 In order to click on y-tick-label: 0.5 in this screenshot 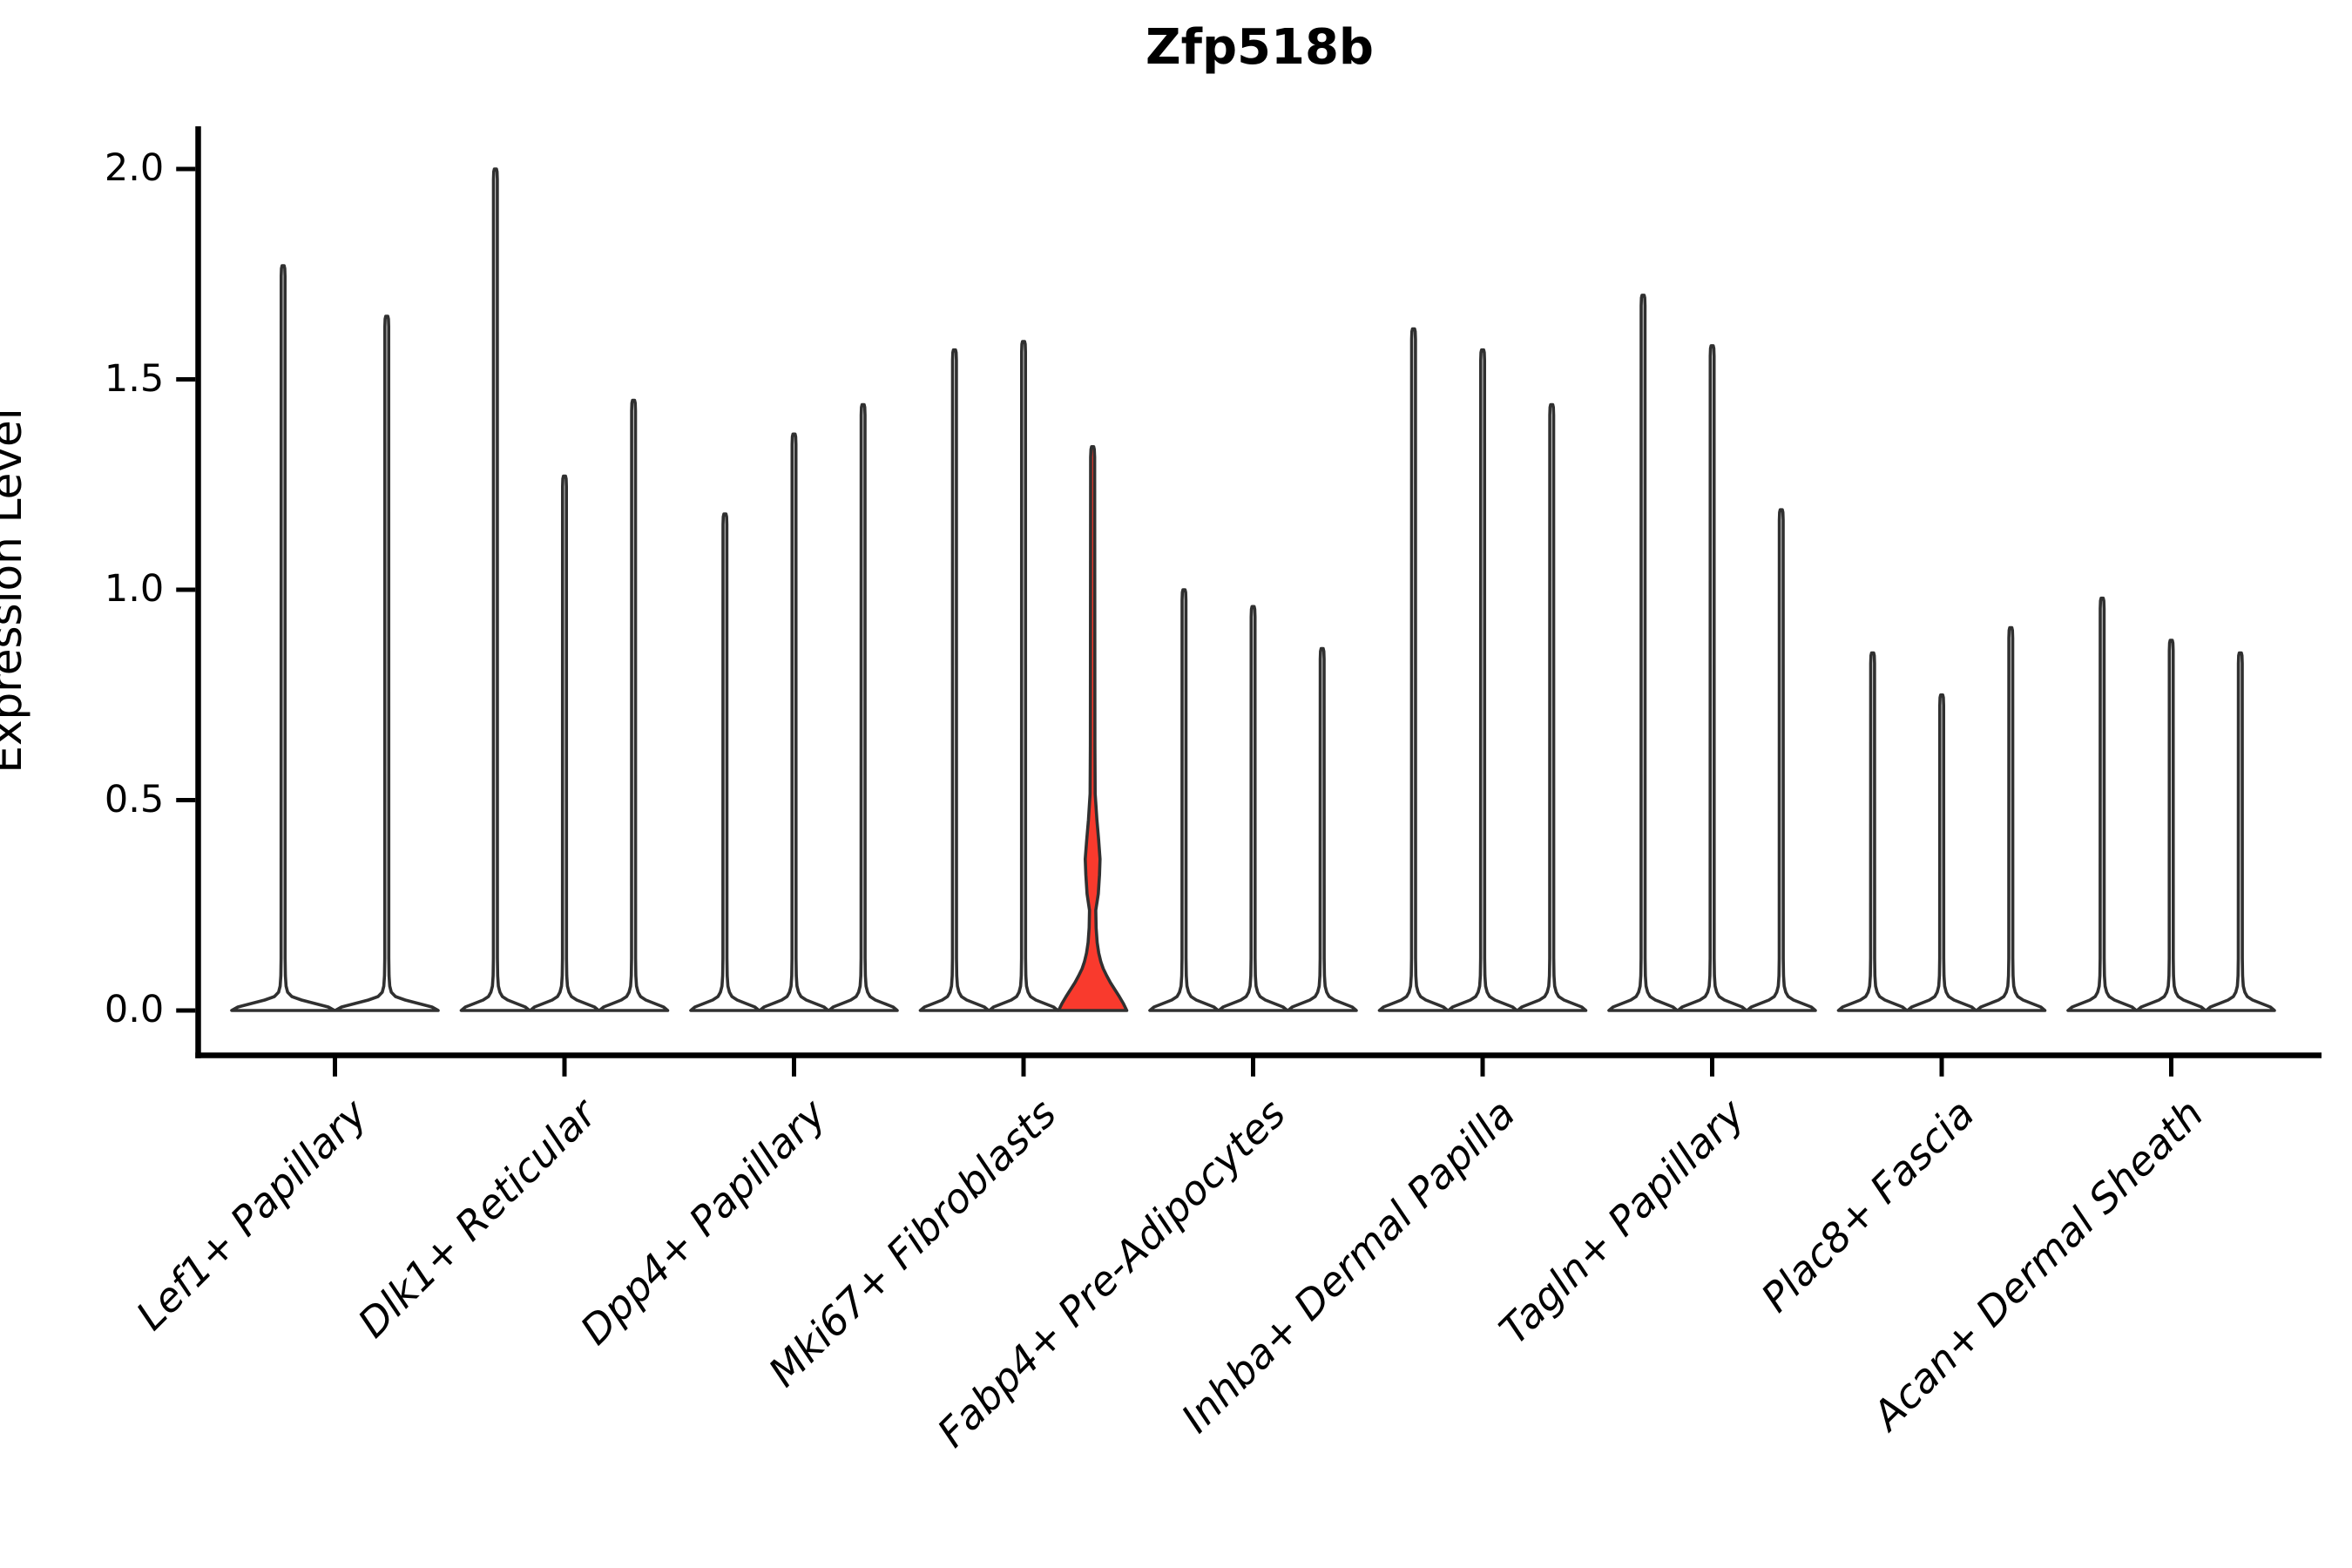, I will do `click(134, 799)`.